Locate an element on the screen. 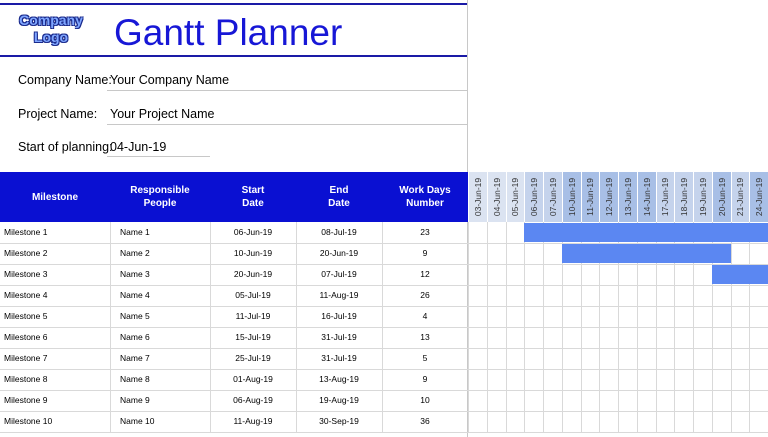  timeline-day-header: 05-Jun-19 is located at coordinates (515, 197).